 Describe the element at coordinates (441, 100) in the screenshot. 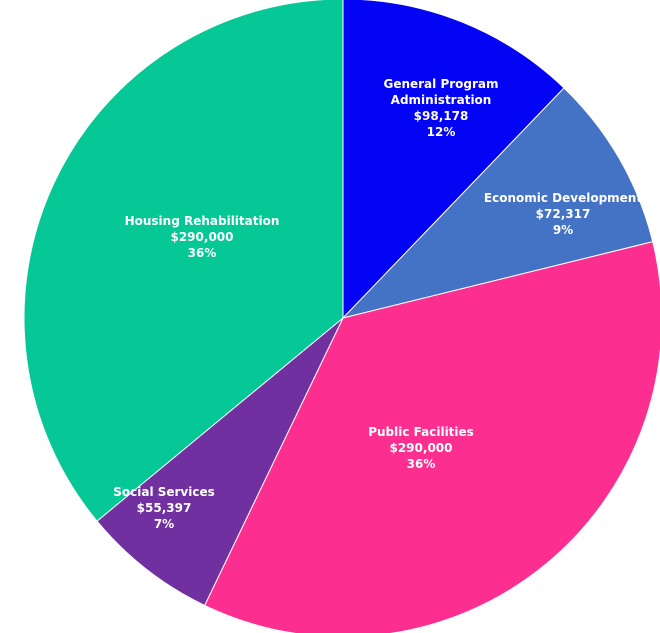

I see `slice-label-line: Administration` at that location.